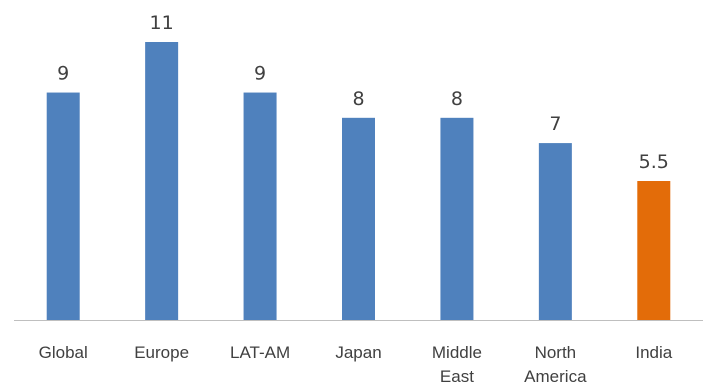 This screenshot has height=392, width=711. I want to click on category-label-2: LAT-AM, so click(260, 352).